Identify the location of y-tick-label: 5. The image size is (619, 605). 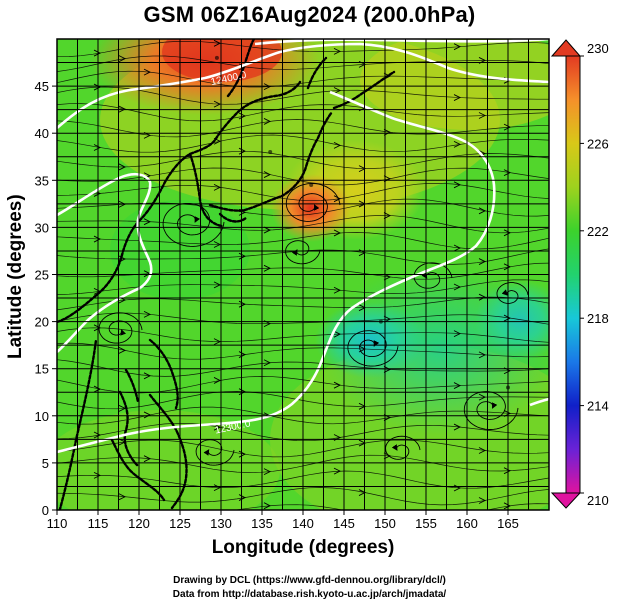
(45, 463).